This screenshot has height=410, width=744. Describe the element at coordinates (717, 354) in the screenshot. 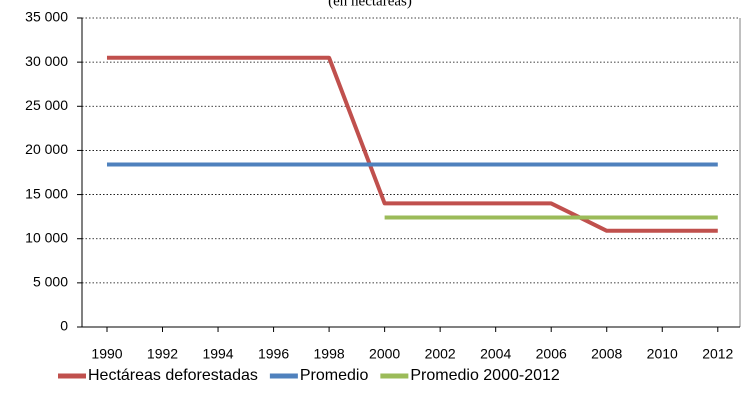

I see `x-tick-label: 2012` at that location.